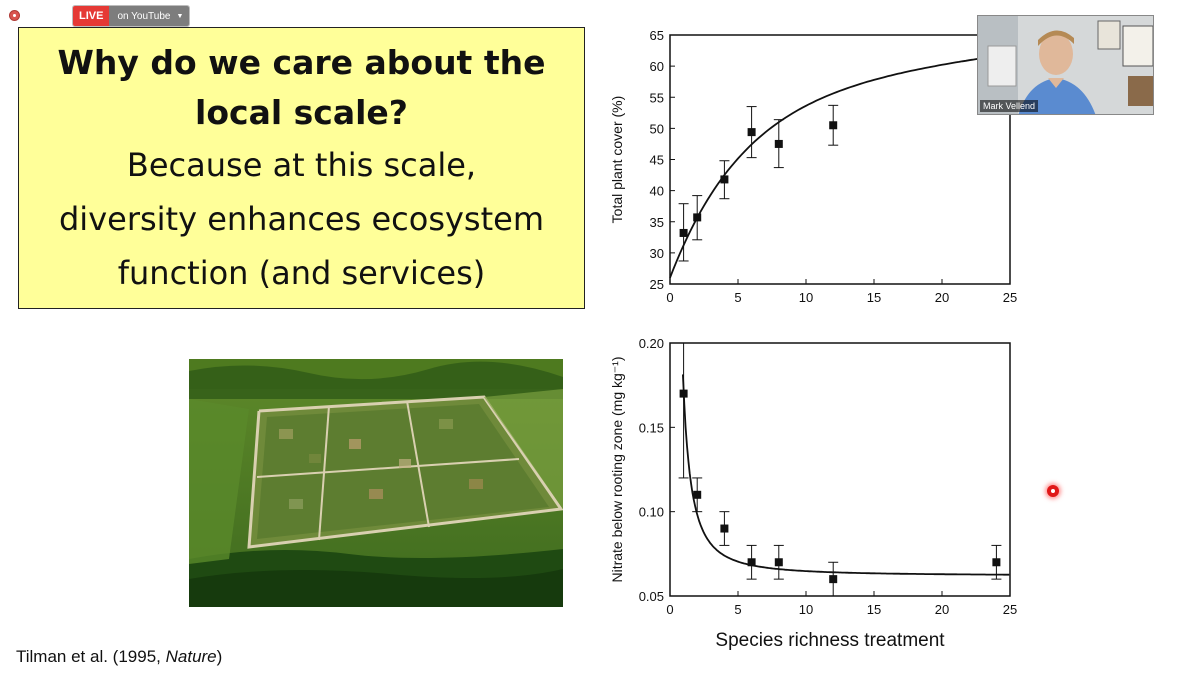 The height and width of the screenshot is (675, 1200). I want to click on aerial-field-illustration, so click(376, 483).